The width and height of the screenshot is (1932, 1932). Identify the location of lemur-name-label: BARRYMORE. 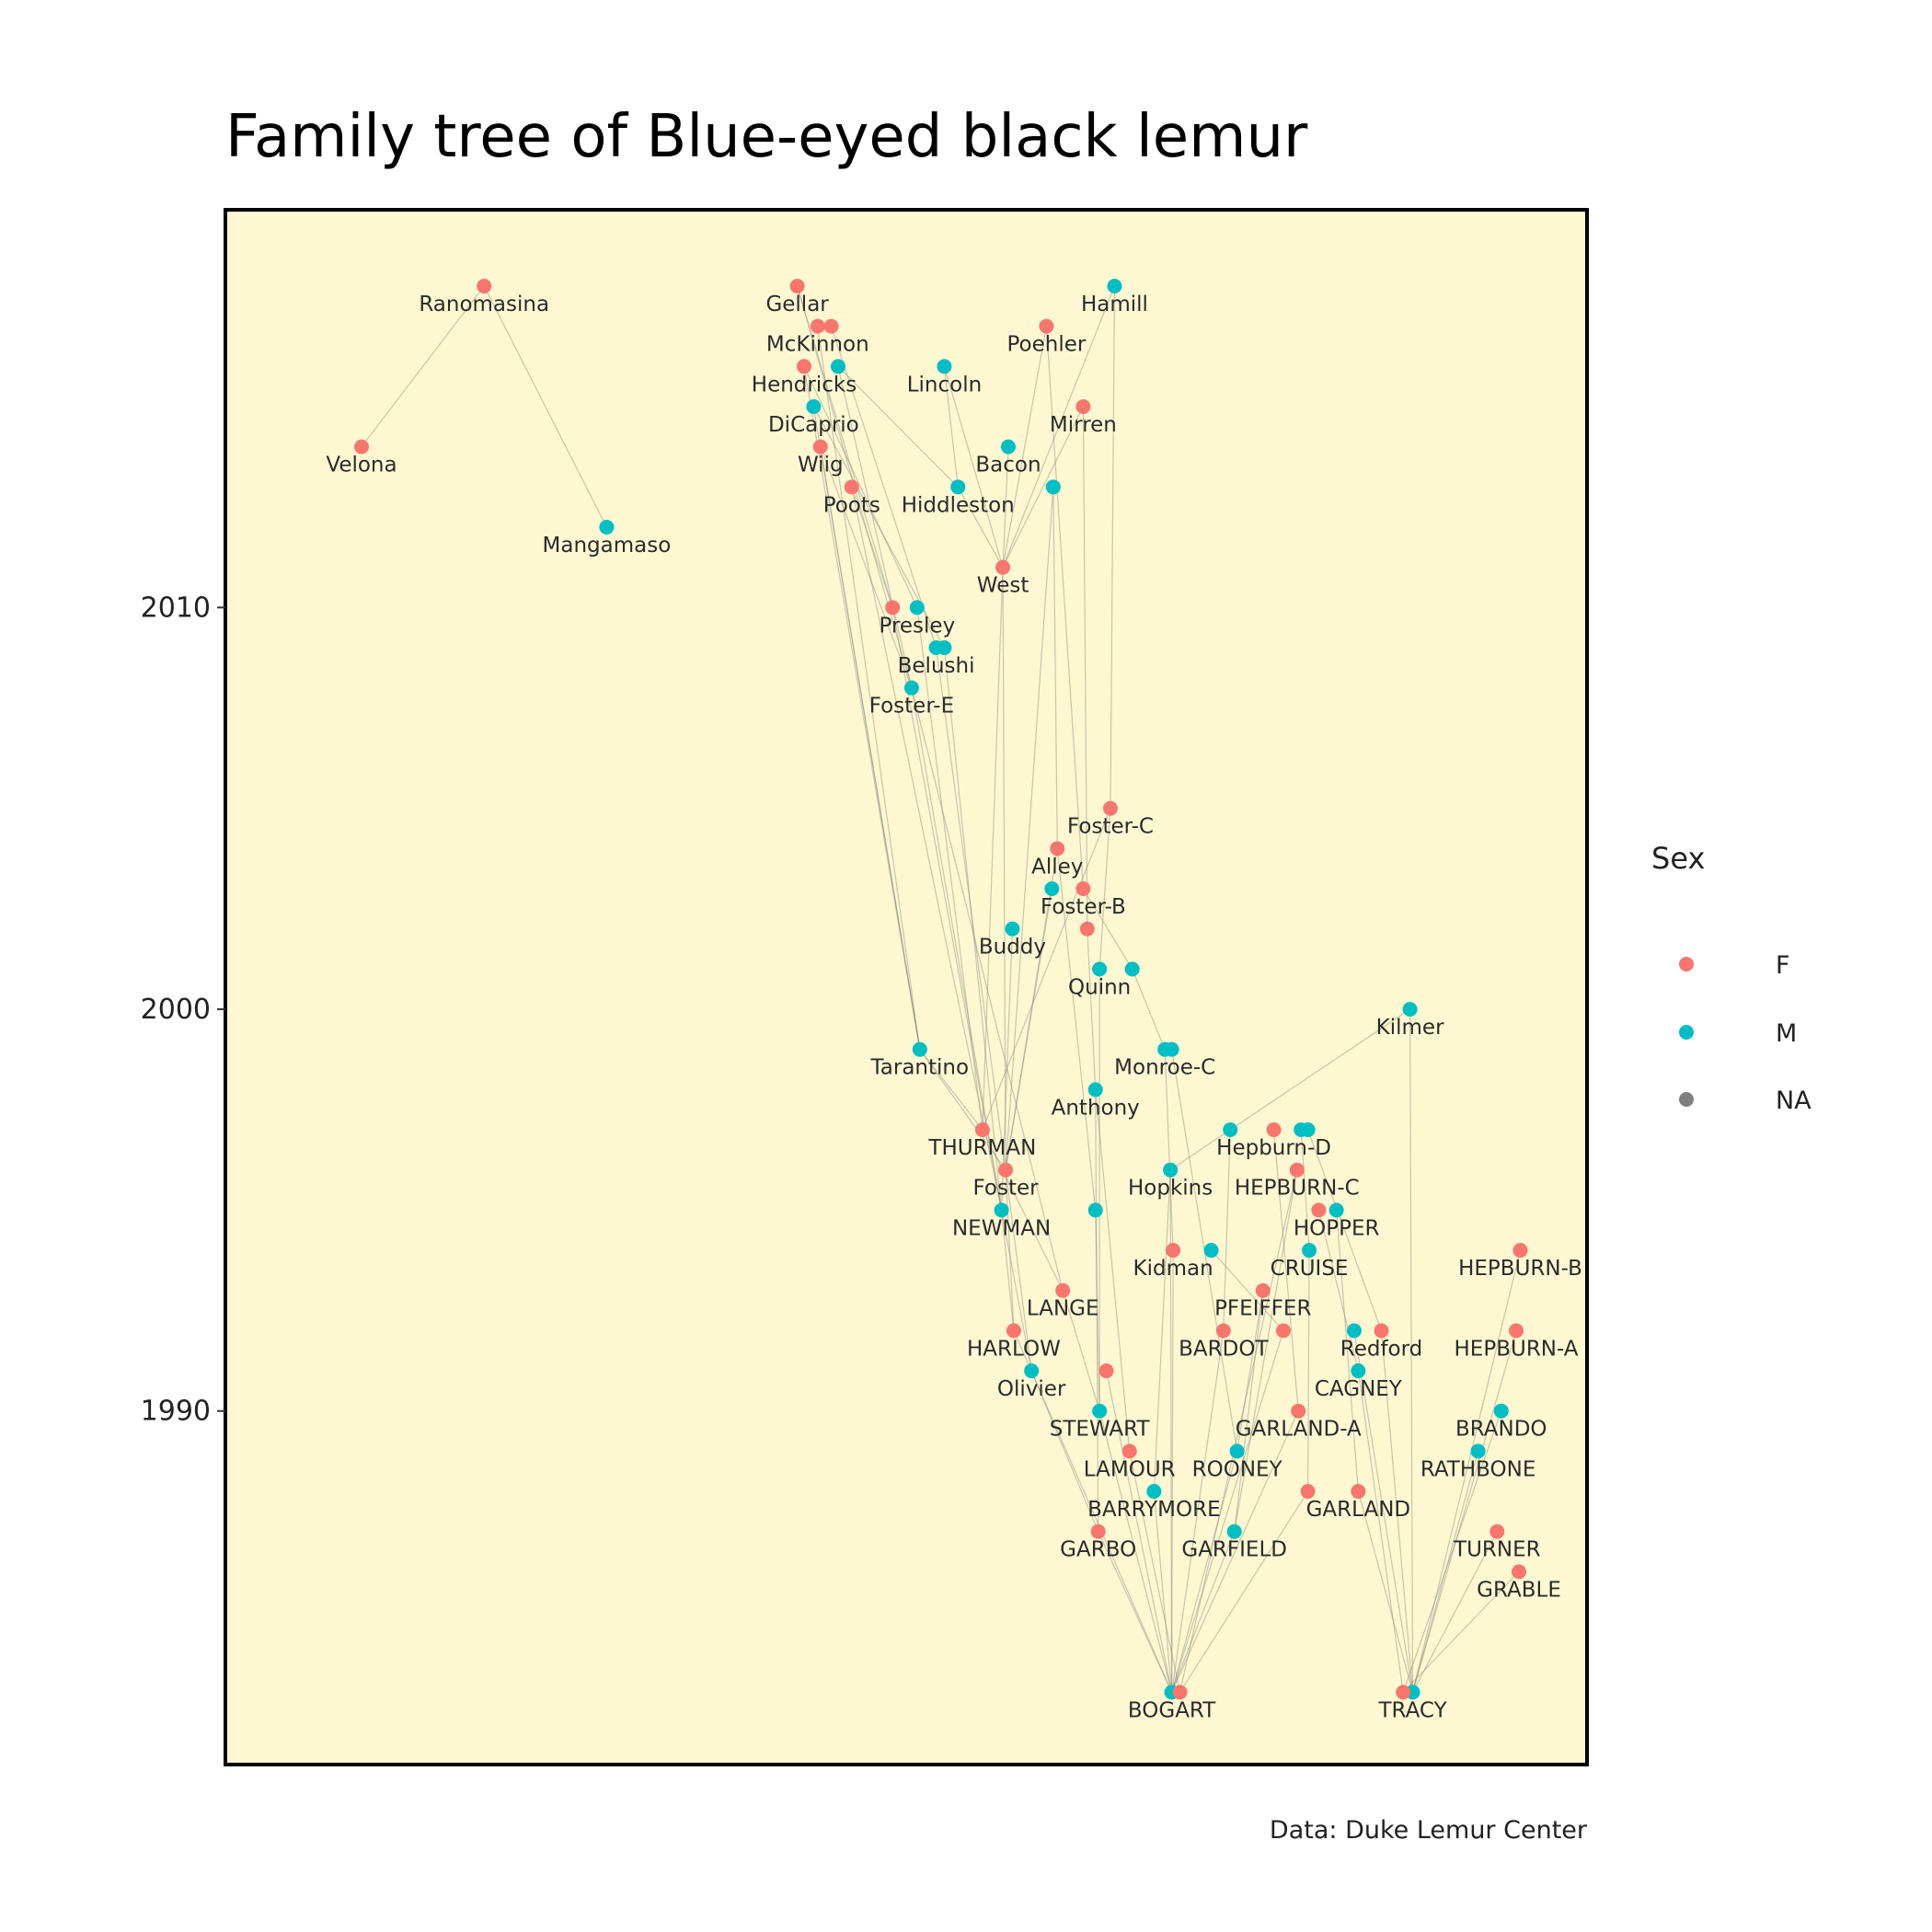
(1154, 1510).